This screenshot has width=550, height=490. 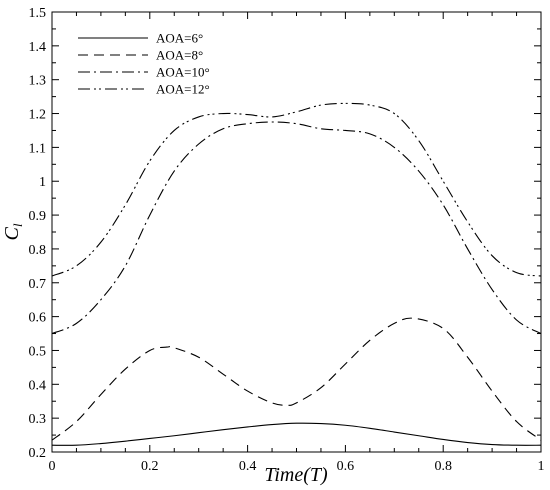 What do you see at coordinates (248, 466) in the screenshot?
I see `x-tick-label: 0.4` at bounding box center [248, 466].